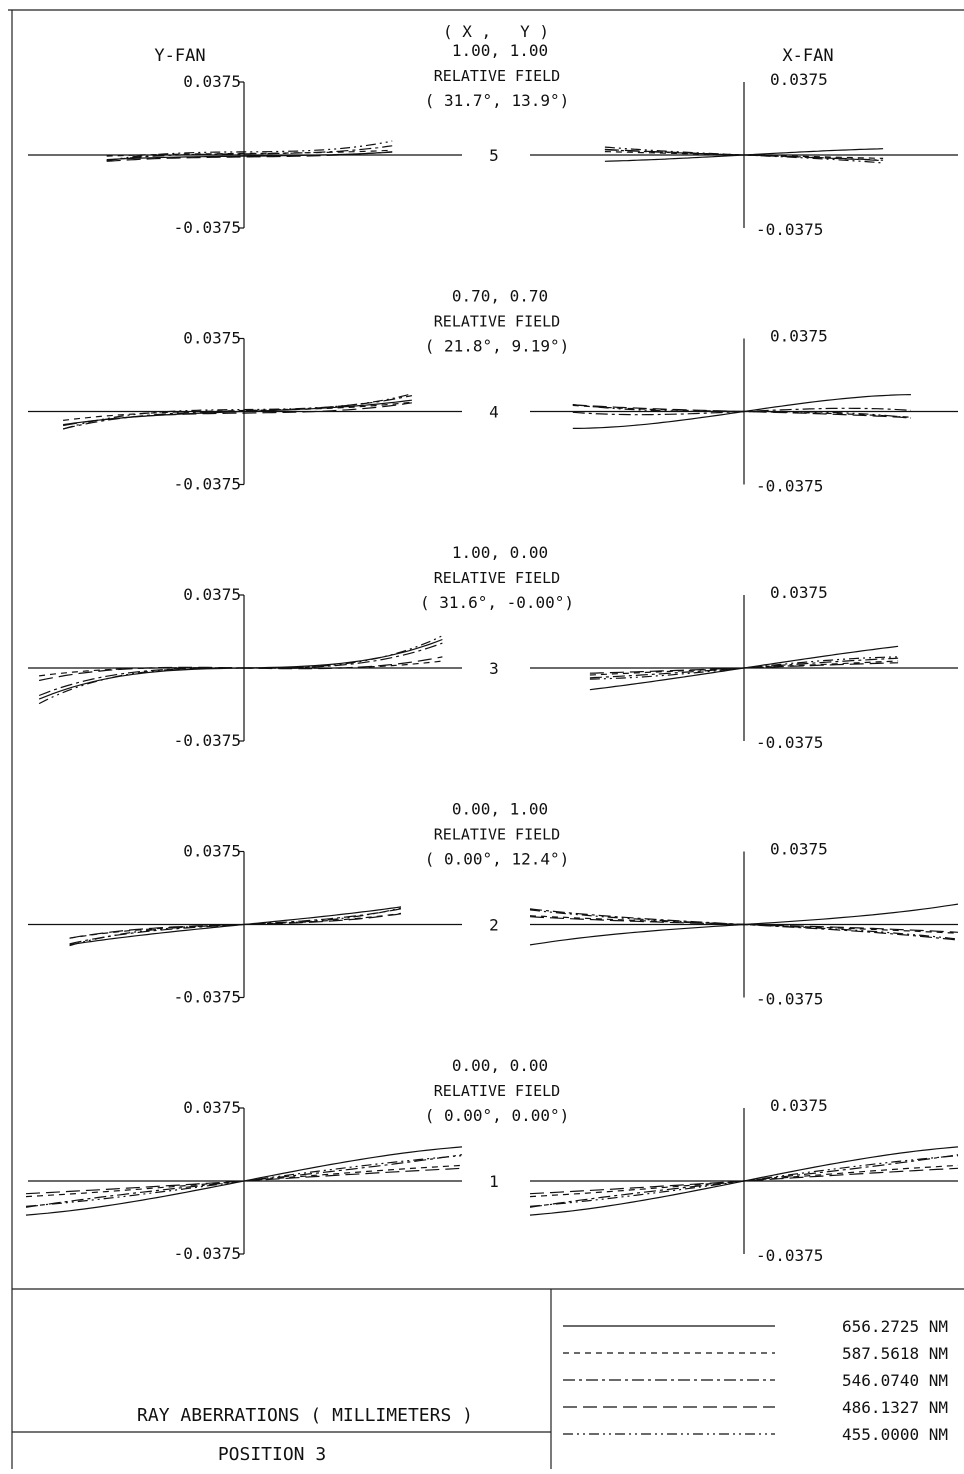  What do you see at coordinates (497, 100) in the screenshot?
I see `field-angle: ( 31.7°, 13.9°)` at bounding box center [497, 100].